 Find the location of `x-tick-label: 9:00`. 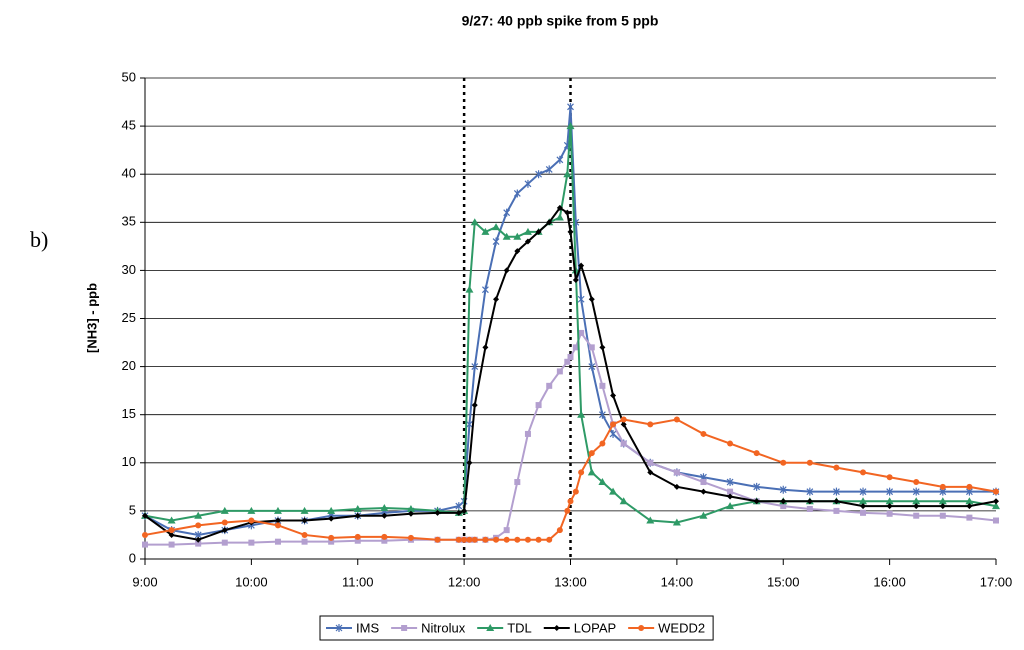

x-tick-label: 9:00 is located at coordinates (144, 581).